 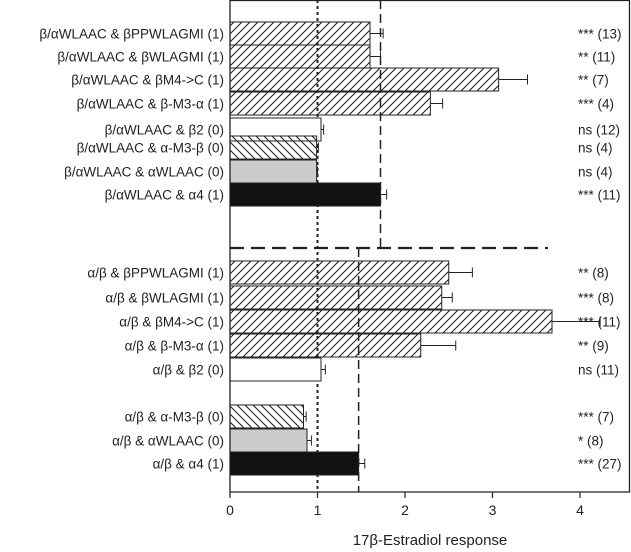 What do you see at coordinates (168, 441) in the screenshot?
I see `category-label-15: α/β & αWLAAC (0)` at bounding box center [168, 441].